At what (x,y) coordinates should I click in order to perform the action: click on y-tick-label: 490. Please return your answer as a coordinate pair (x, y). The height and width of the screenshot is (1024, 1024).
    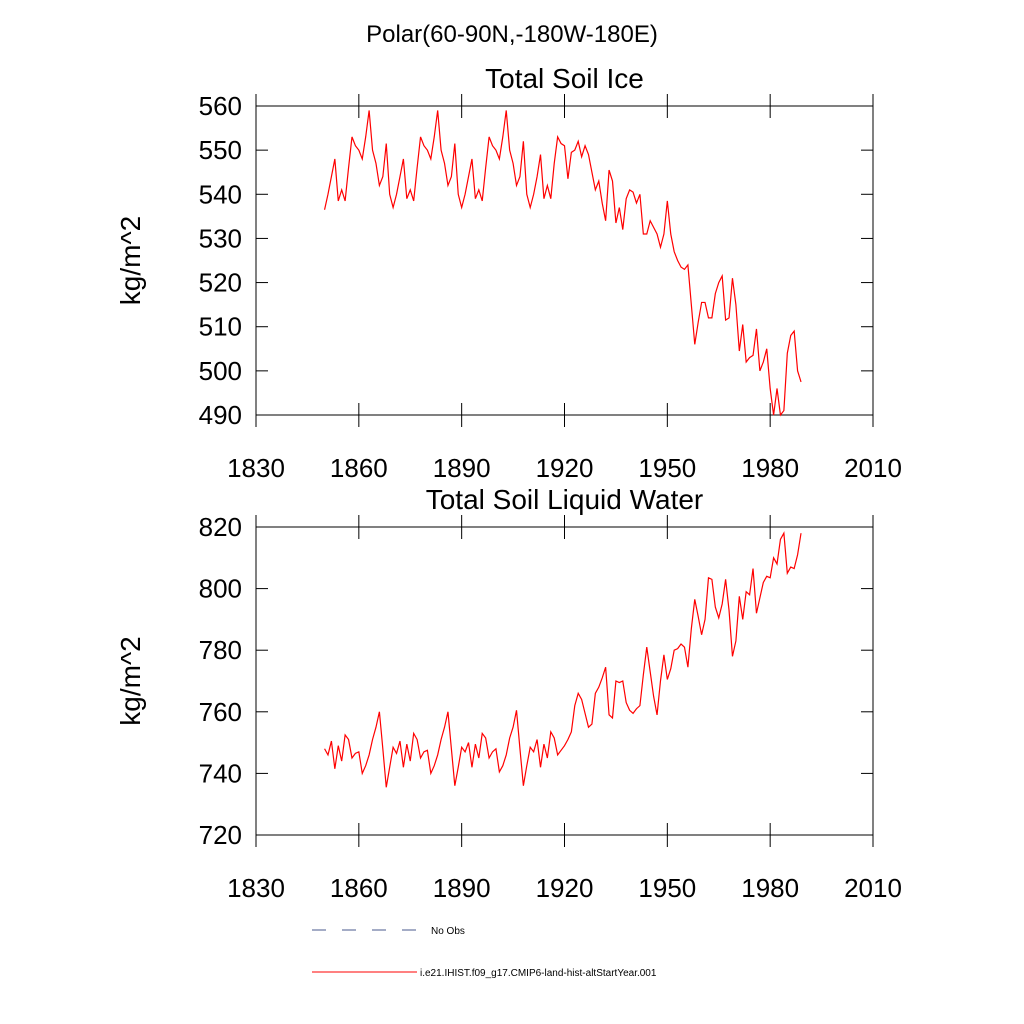
    Looking at the image, I should click on (220, 415).